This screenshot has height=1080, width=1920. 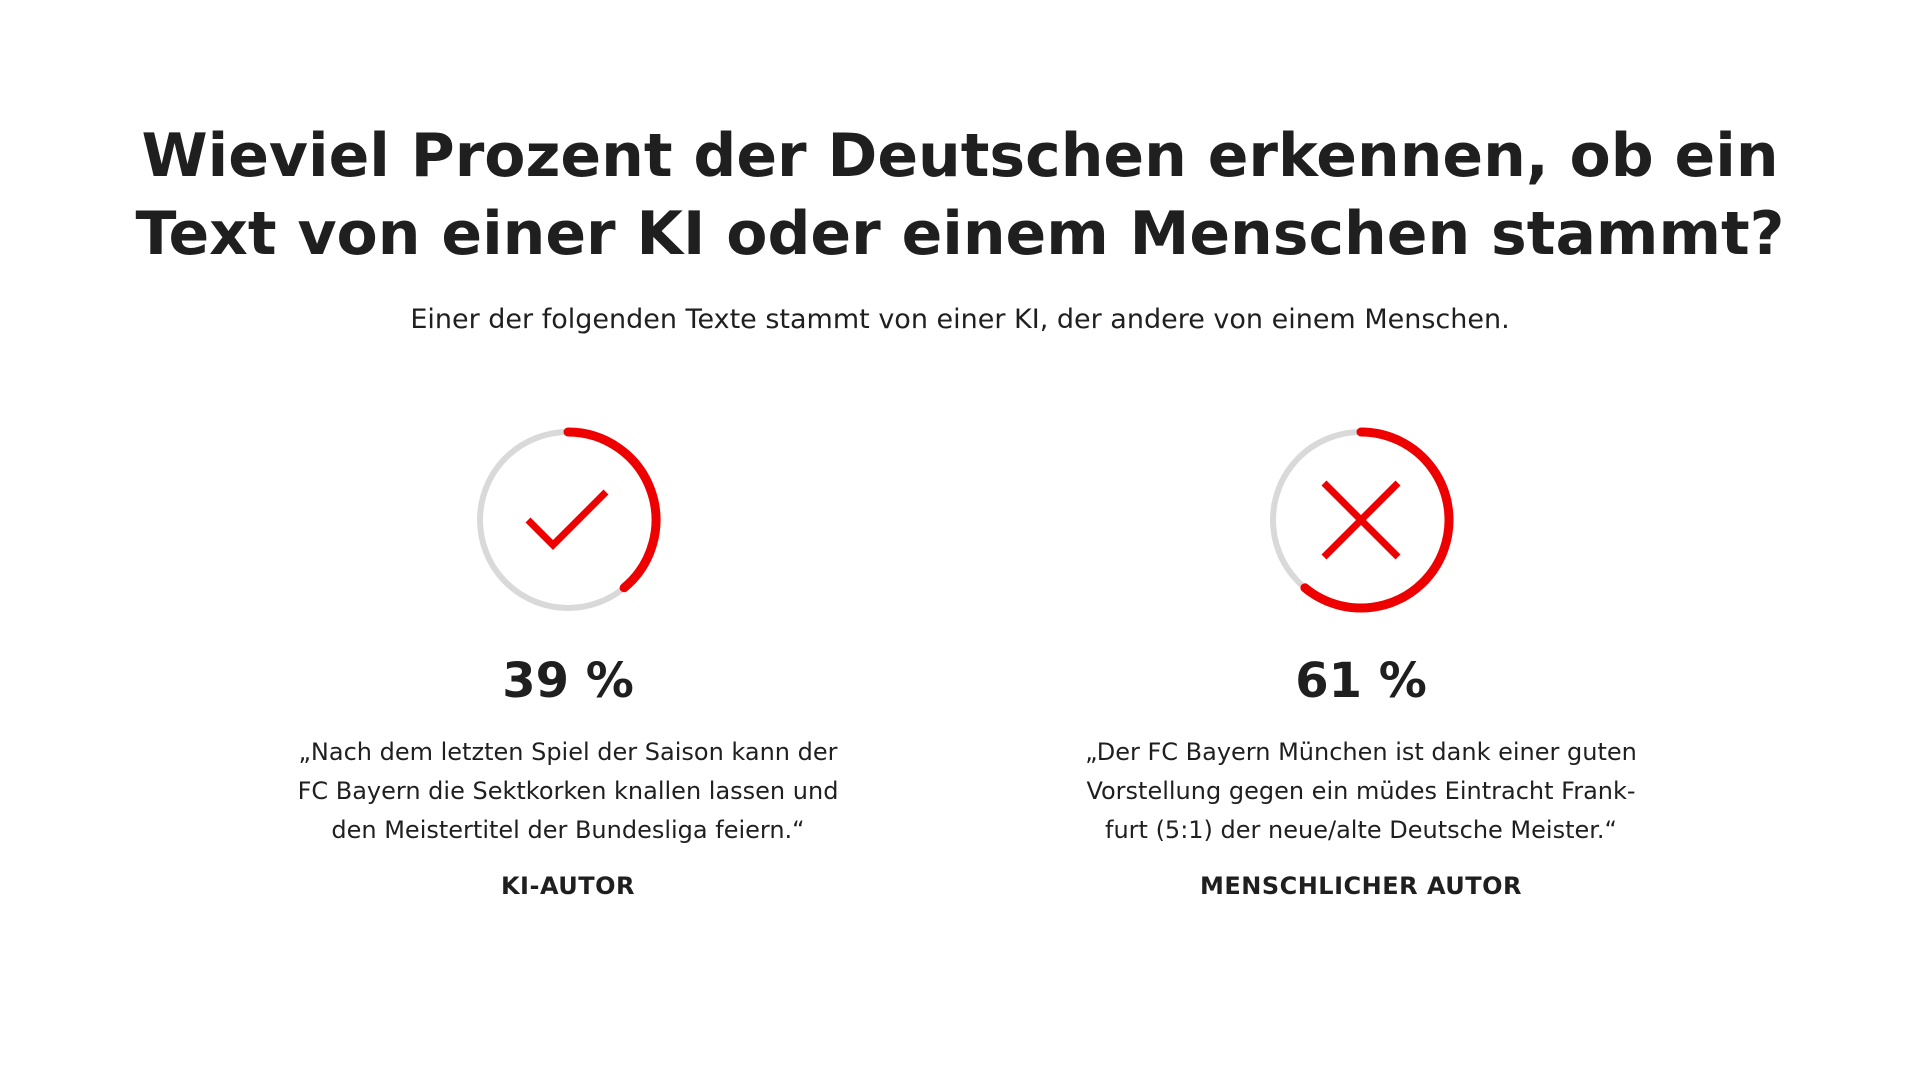 What do you see at coordinates (568, 681) in the screenshot?
I see `percent-ki: 39 %` at bounding box center [568, 681].